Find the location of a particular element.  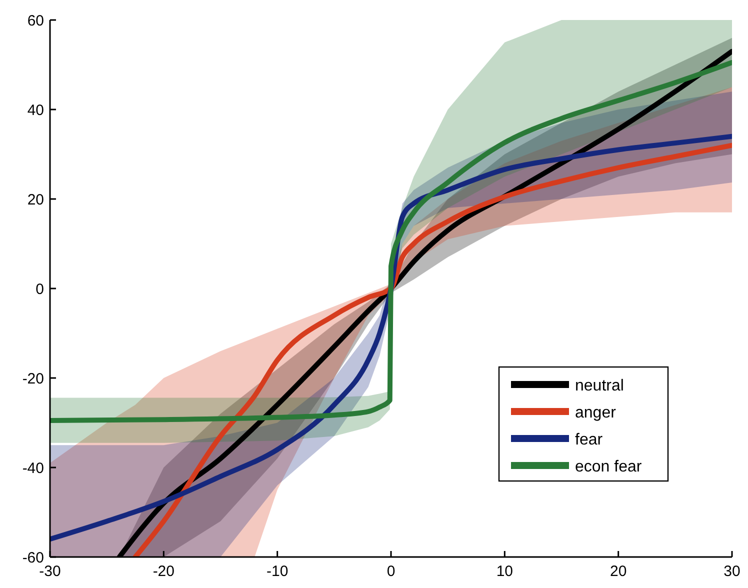

x-tick-label: 10 is located at coordinates (505, 571).